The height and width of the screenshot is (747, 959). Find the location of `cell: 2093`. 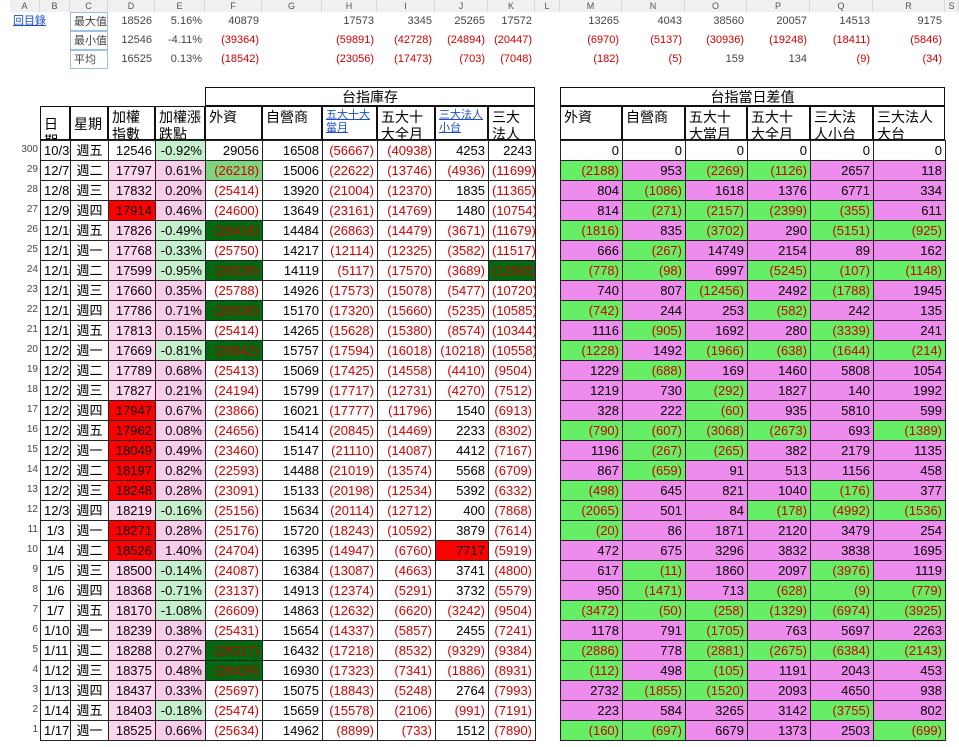

cell: 2093 is located at coordinates (779, 690).